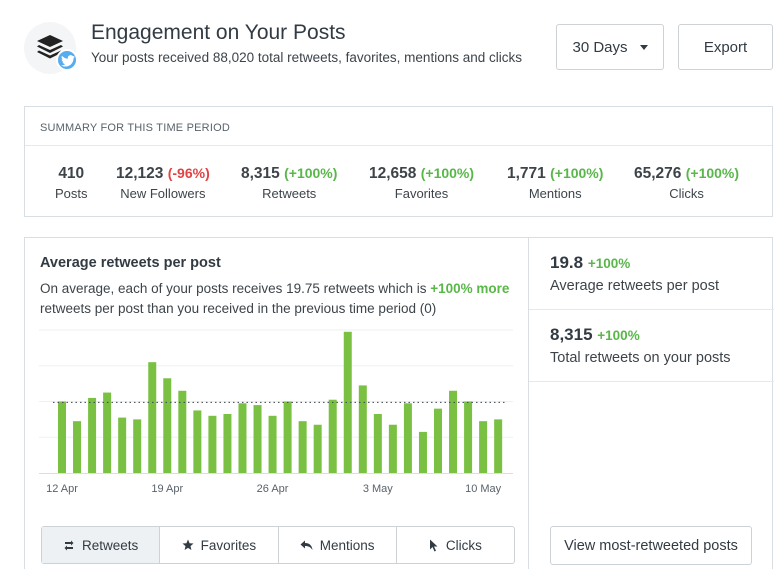  I want to click on cursor-icon, so click(434, 545).